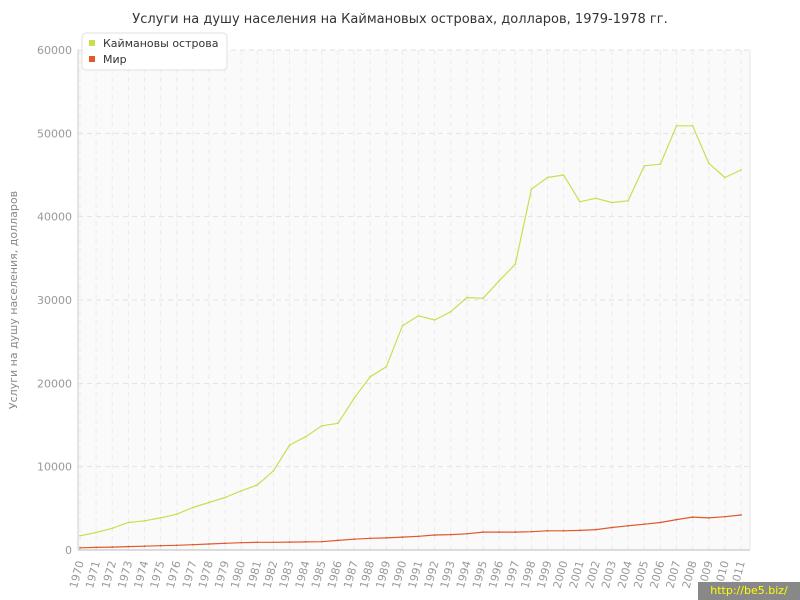 The image size is (800, 600). I want to click on legend-label-world: Мир, so click(115, 59).